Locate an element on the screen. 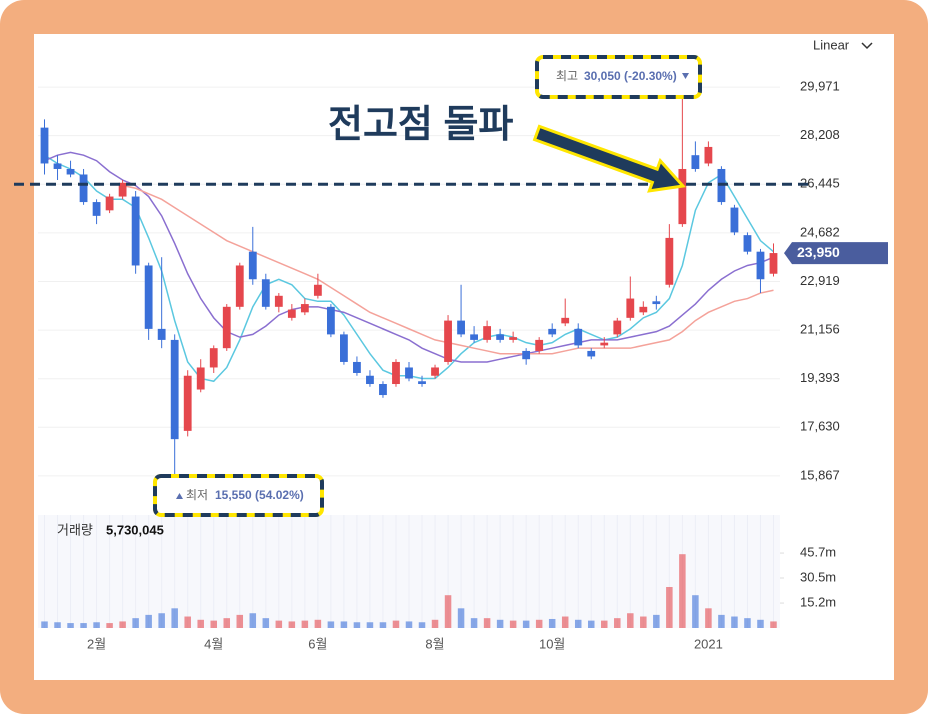 This screenshot has height=719, width=928. y-tick-label: 28,208 is located at coordinates (820, 134).